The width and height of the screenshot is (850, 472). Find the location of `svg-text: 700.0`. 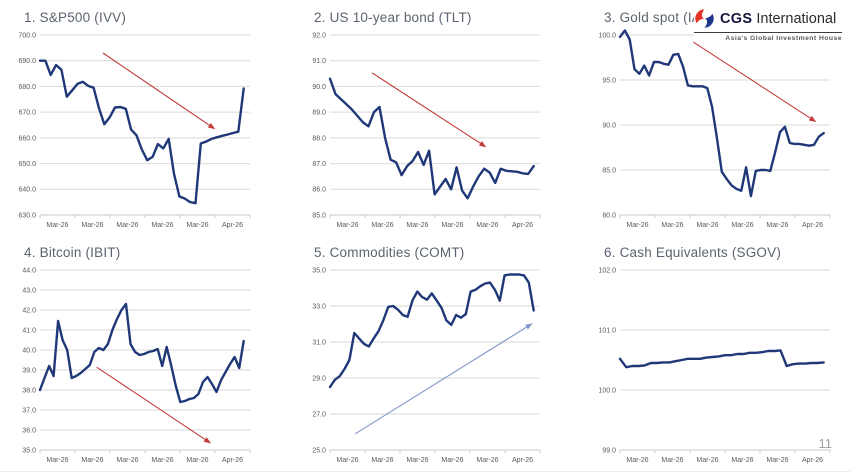

svg-text: 700.0 is located at coordinates (27, 35).